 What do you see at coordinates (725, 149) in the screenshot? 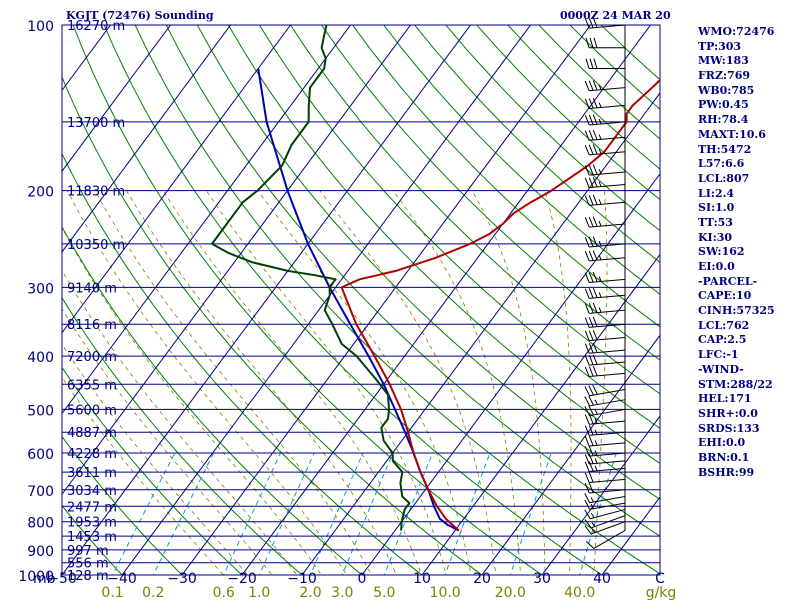
I see `stat-item: TH:5472` at bounding box center [725, 149].